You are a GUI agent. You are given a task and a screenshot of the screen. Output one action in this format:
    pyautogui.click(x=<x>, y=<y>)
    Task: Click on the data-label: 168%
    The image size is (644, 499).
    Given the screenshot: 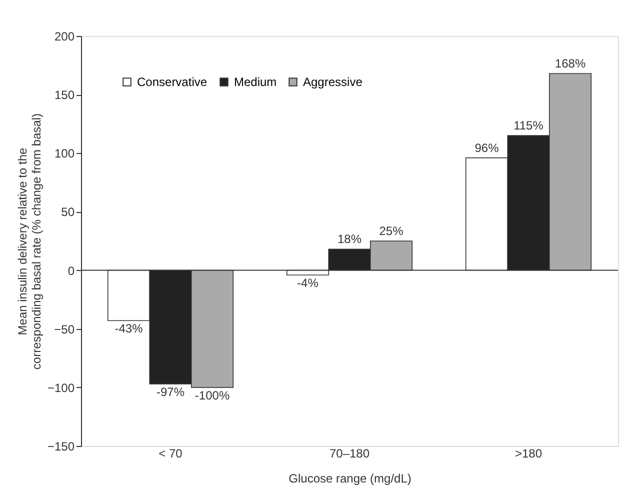 What is the action you would take?
    pyautogui.click(x=570, y=63)
    